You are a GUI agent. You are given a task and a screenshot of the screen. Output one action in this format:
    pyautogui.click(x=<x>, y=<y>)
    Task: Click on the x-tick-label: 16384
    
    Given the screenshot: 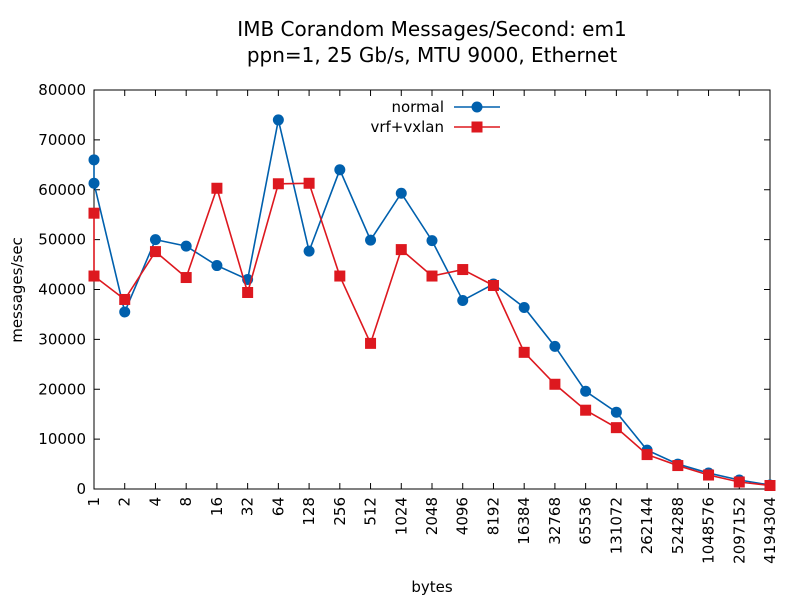 What is the action you would take?
    pyautogui.click(x=524, y=521)
    